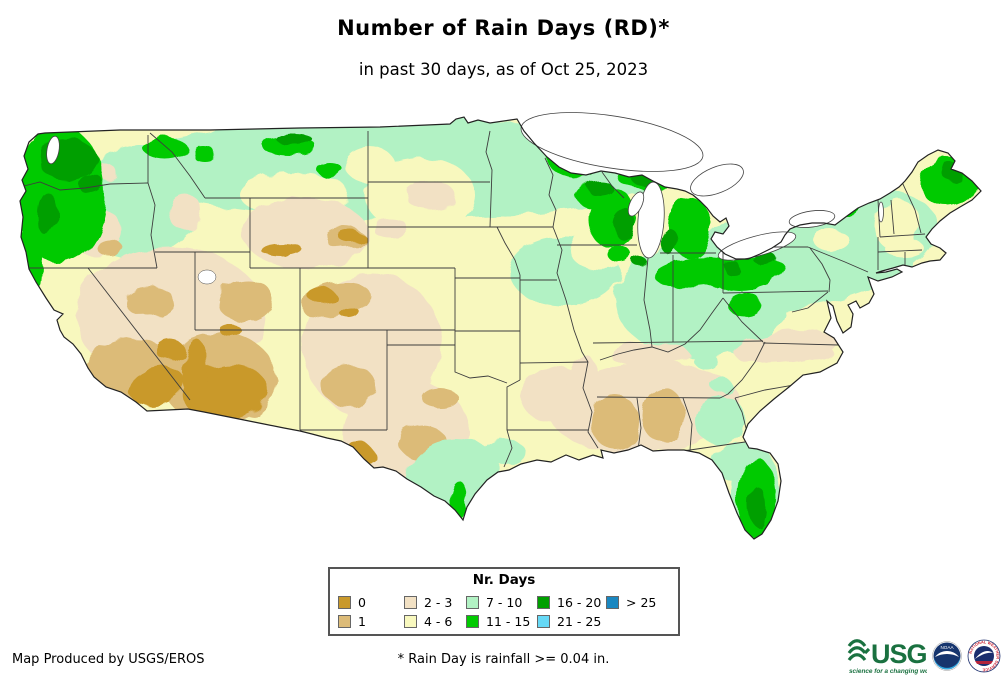 This screenshot has width=1007, height=691. What do you see at coordinates (371, 621) in the screenshot?
I see `legend-item-1: 1` at bounding box center [371, 621].